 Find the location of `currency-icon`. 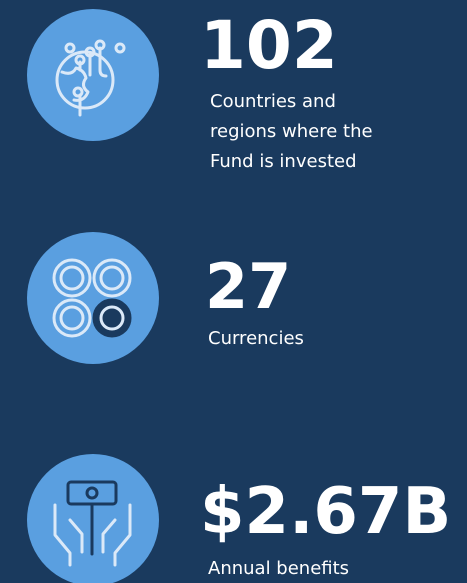

currency-icon is located at coordinates (93, 298).